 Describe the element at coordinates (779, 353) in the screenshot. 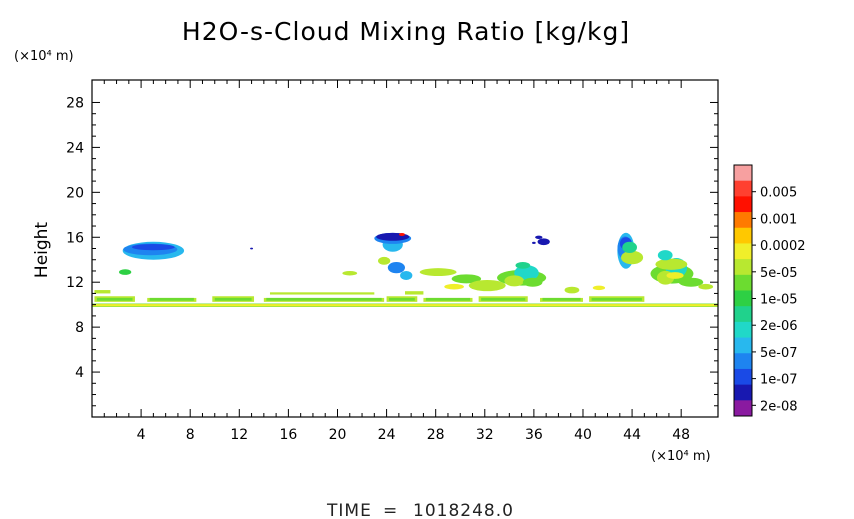

I see `colorbar-label: 5e-07` at that location.